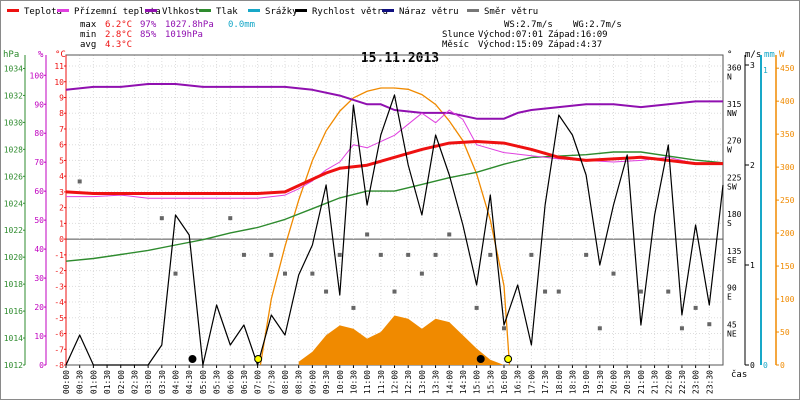 Image resolution: width=800 pixels, height=400 pixels. What do you see at coordinates (39, 278) in the screenshot?
I see `humidity_pct-tick-label: 30` at bounding box center [39, 278].